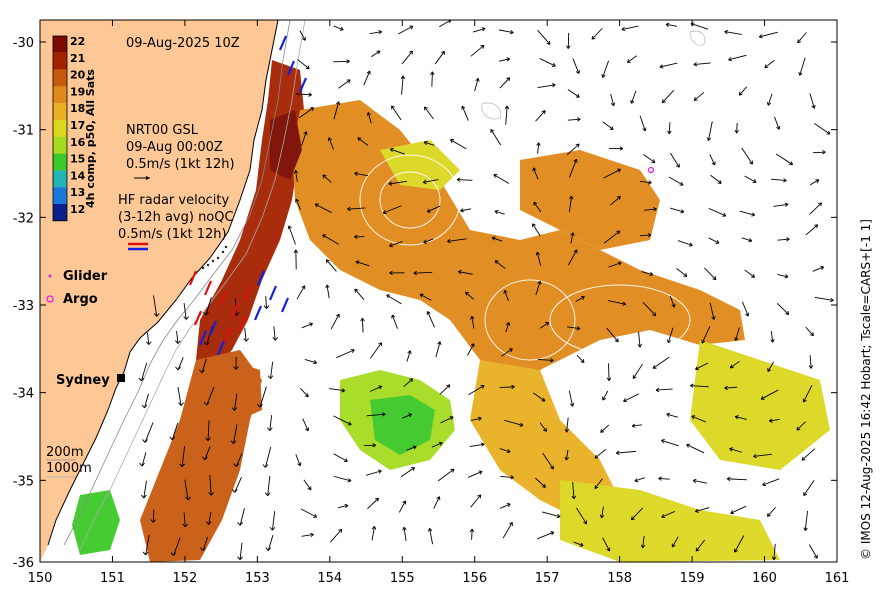 The height and width of the screenshot is (600, 880). What do you see at coordinates (77, 125) in the screenshot?
I see `colorbar-tick-label: 17` at bounding box center [77, 125].